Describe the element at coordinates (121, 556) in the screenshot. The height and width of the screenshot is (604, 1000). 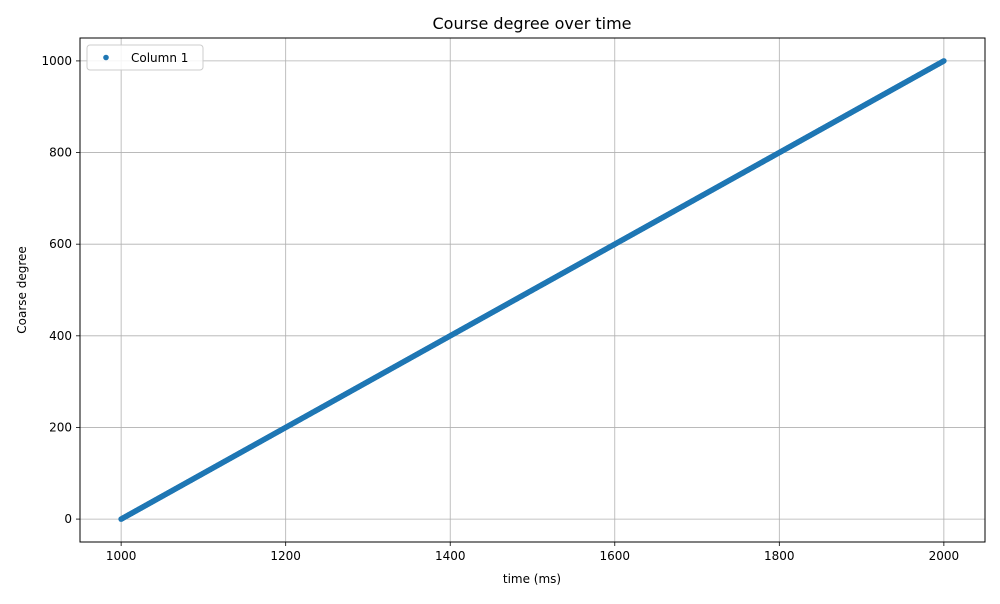
I see `x-tick-label: 1000` at that location.